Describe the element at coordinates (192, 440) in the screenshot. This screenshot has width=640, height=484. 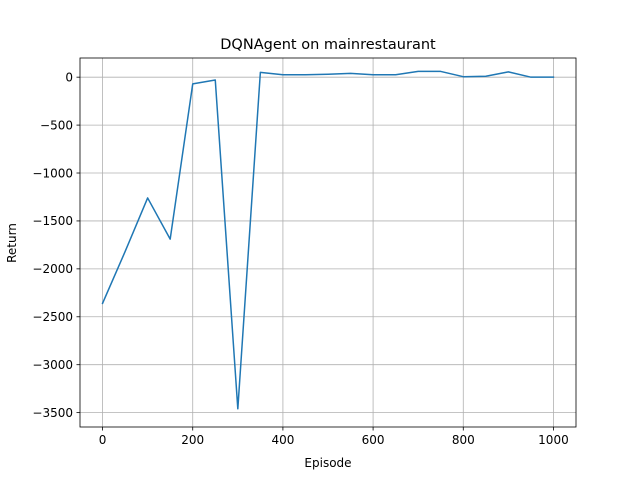
I see `x-tick-label: 200` at that location.